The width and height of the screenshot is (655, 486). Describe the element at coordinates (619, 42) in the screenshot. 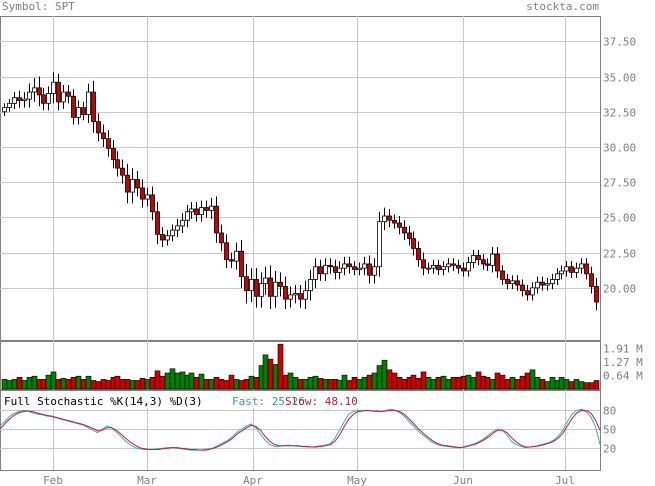

I see `price-tick-label: 37.50` at that location.